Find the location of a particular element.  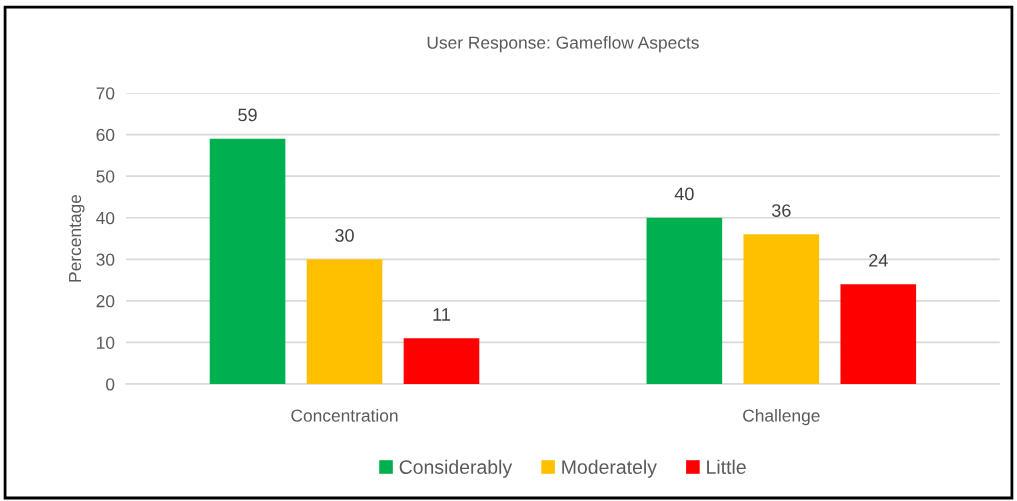

x-tick-label: Challenge is located at coordinates (781, 417).